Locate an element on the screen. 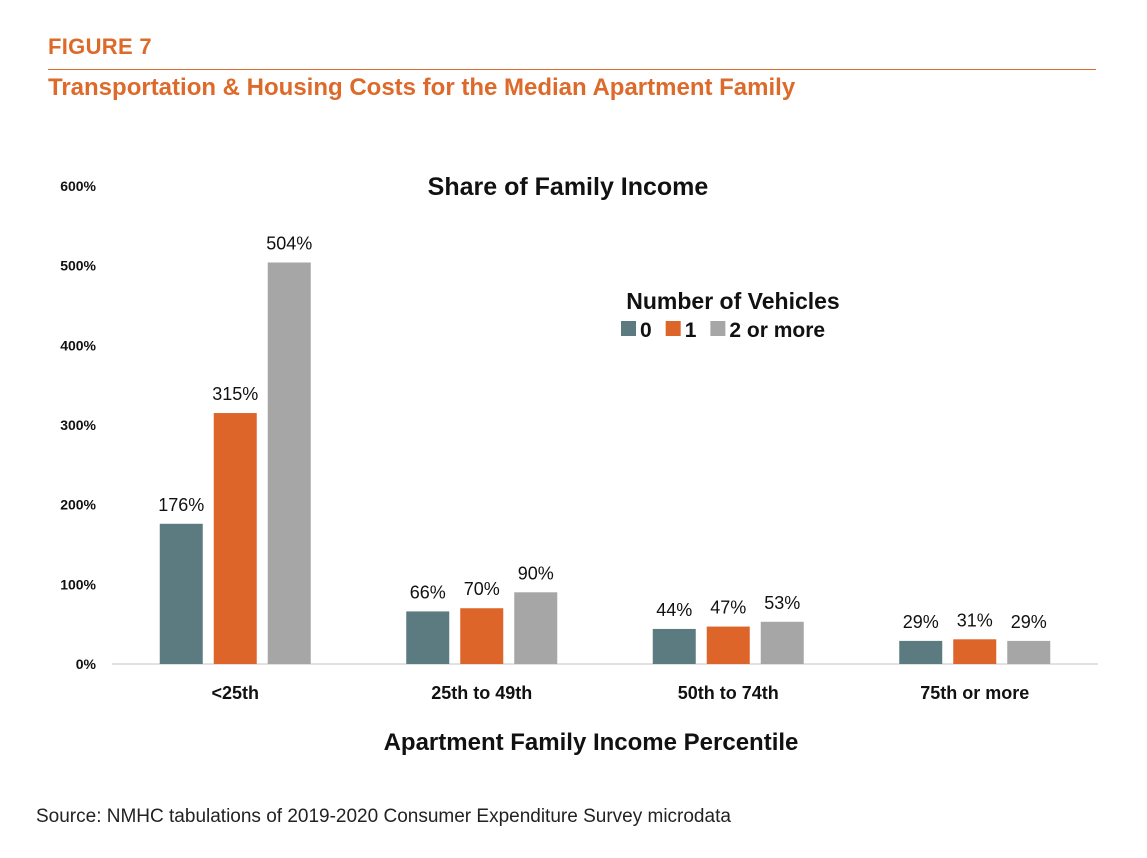 This screenshot has height=858, width=1147. y-axis-ticks: 0% 100% 200% 300% 400% 500% 600% is located at coordinates (78, 425).